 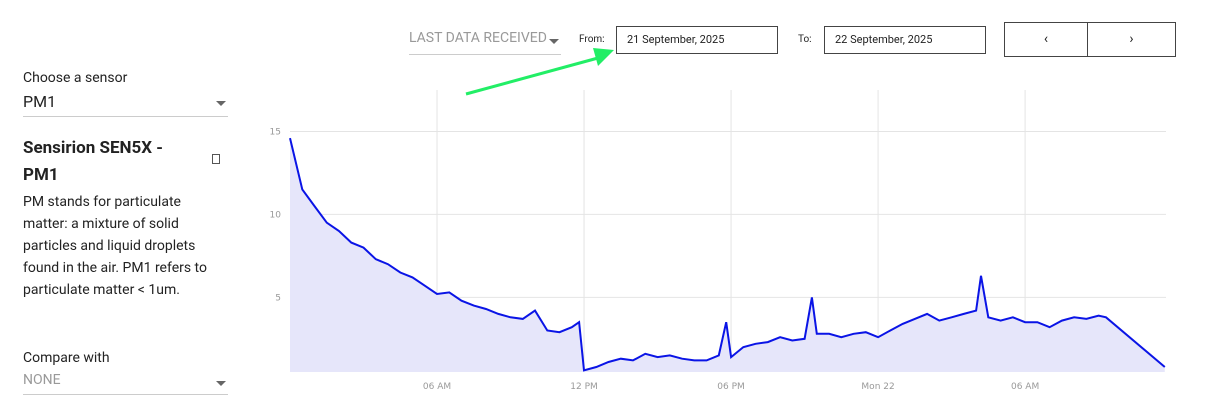 What do you see at coordinates (805, 39) in the screenshot?
I see `to-label: To:` at bounding box center [805, 39].